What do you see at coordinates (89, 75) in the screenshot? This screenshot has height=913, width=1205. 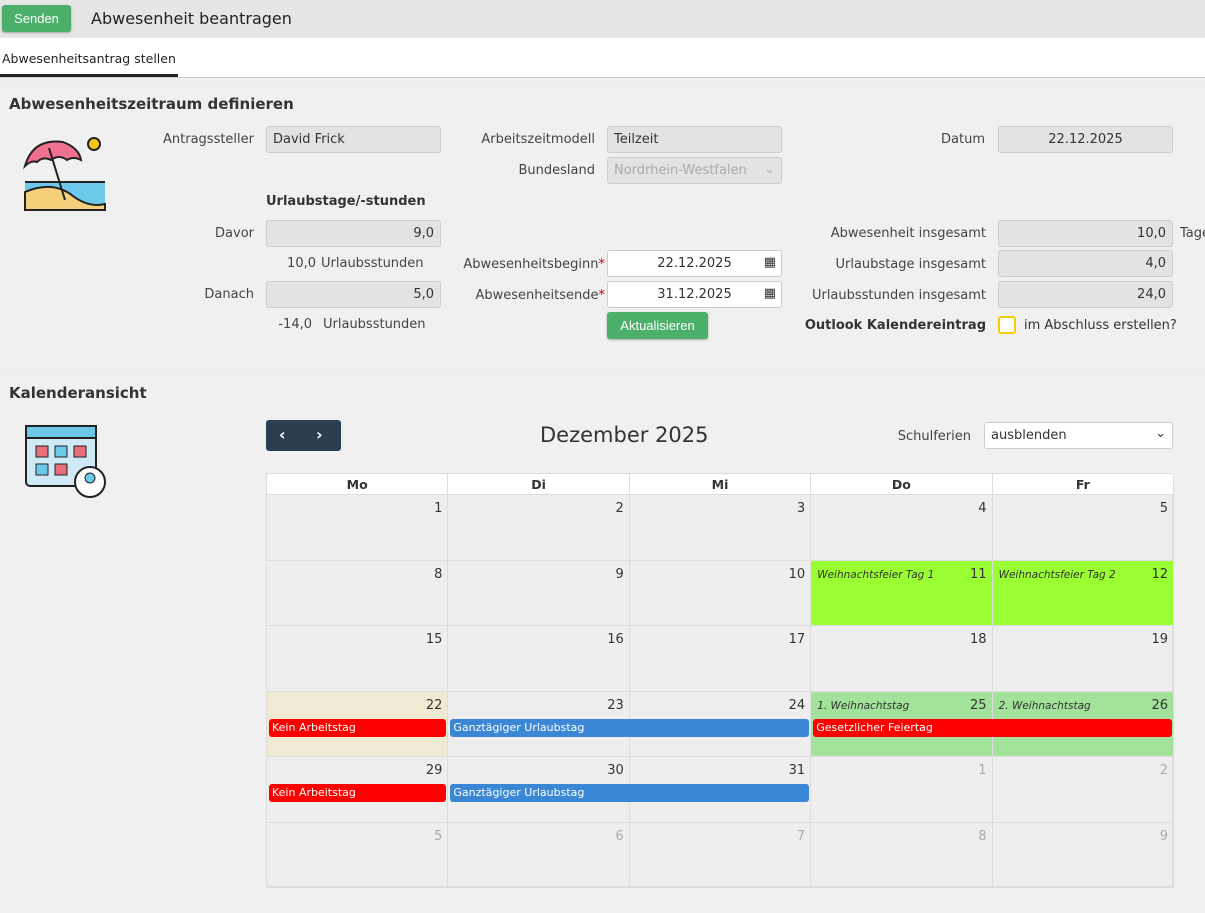 I see `active-tab-indicator` at bounding box center [89, 75].